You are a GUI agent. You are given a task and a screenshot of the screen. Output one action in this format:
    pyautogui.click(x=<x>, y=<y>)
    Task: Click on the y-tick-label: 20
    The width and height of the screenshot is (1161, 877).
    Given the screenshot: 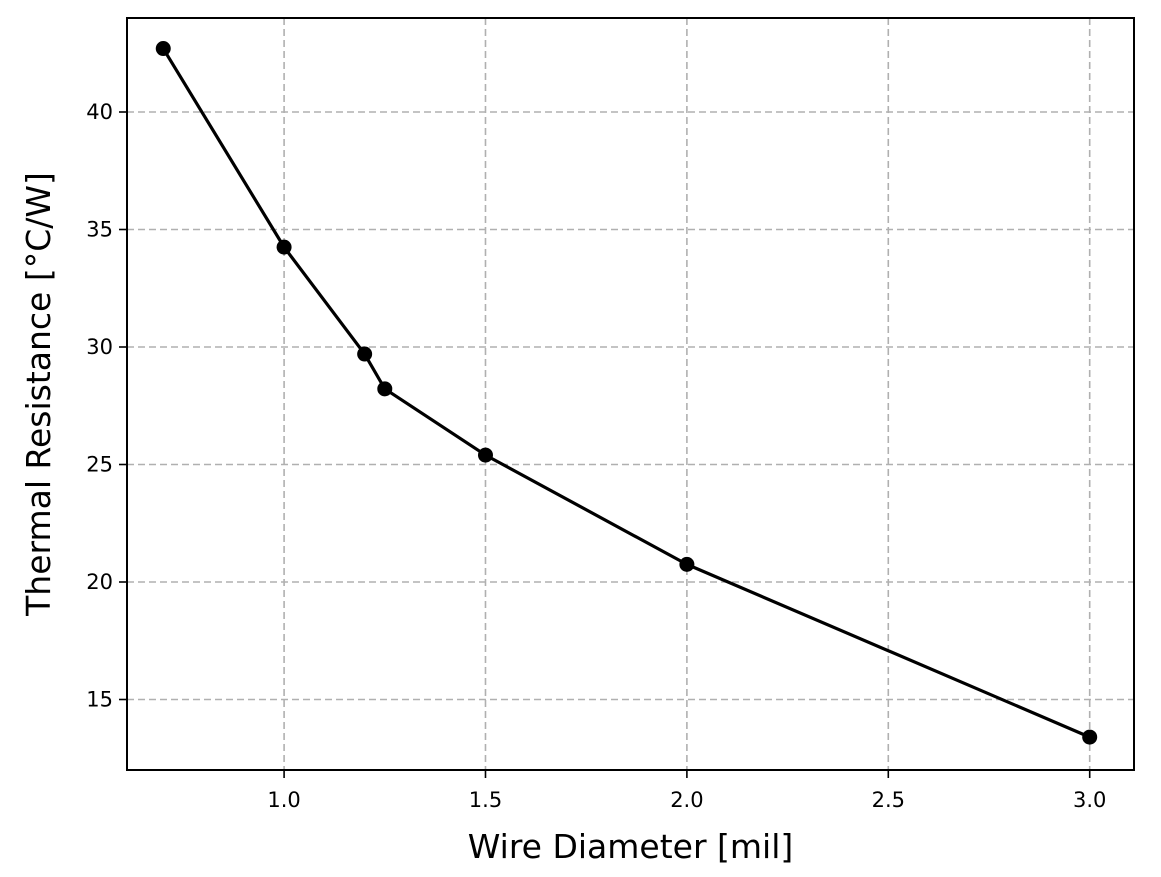 What is the action you would take?
    pyautogui.click(x=99, y=582)
    